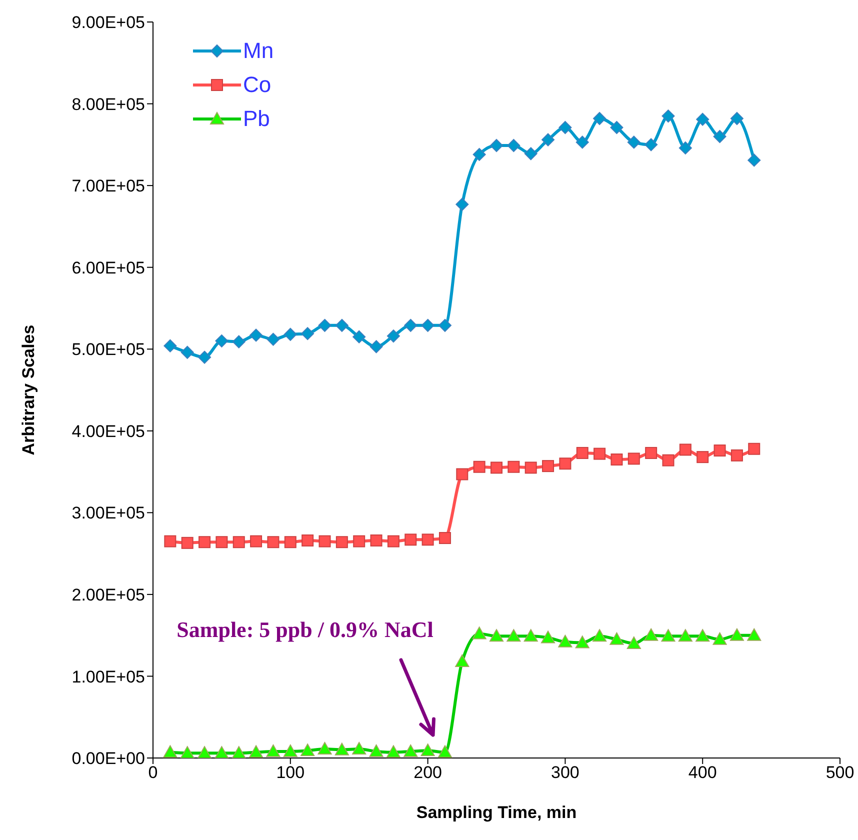  Describe the element at coordinates (290, 772) in the screenshot. I see `x-tick-label: 100` at that location.